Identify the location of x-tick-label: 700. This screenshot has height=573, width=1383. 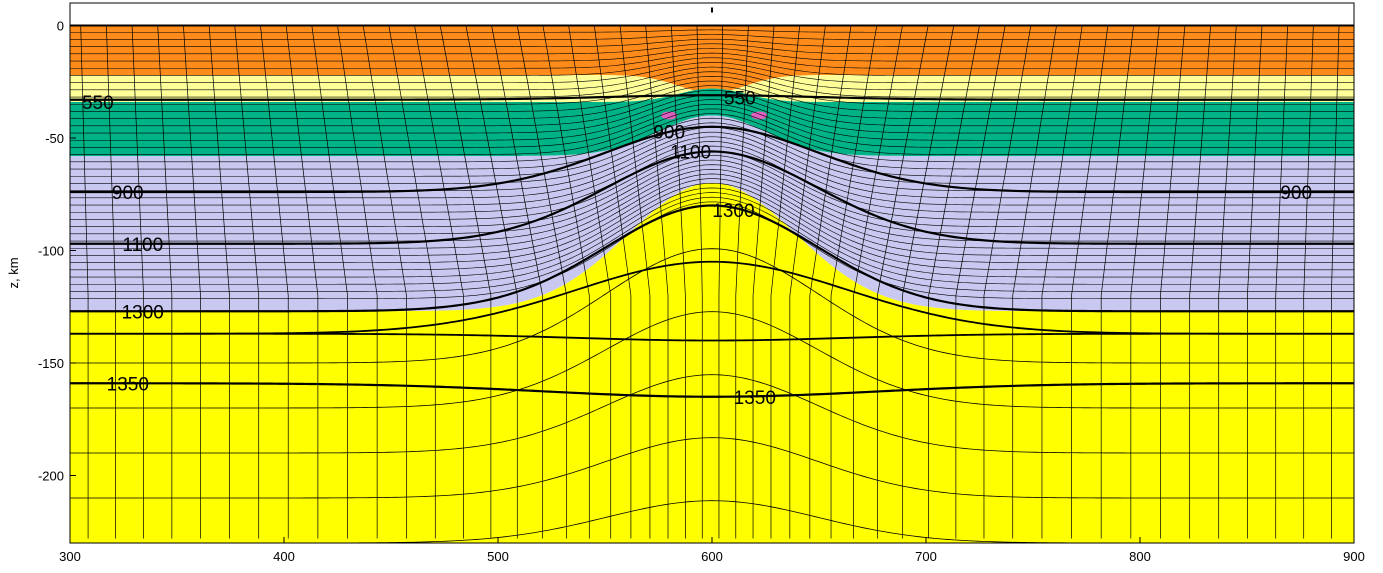
(926, 556).